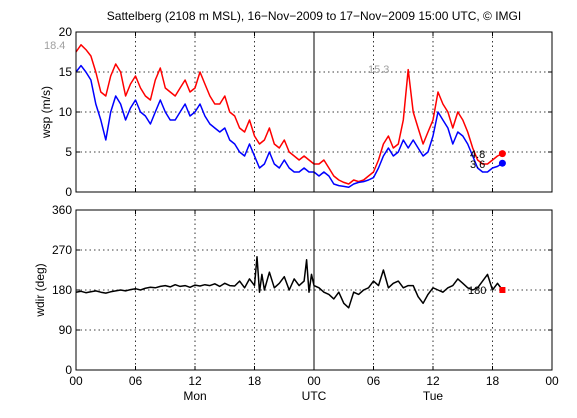 This screenshot has width=577, height=418. Describe the element at coordinates (66, 32) in the screenshot. I see `speed-y-tick-label: 20` at that location.